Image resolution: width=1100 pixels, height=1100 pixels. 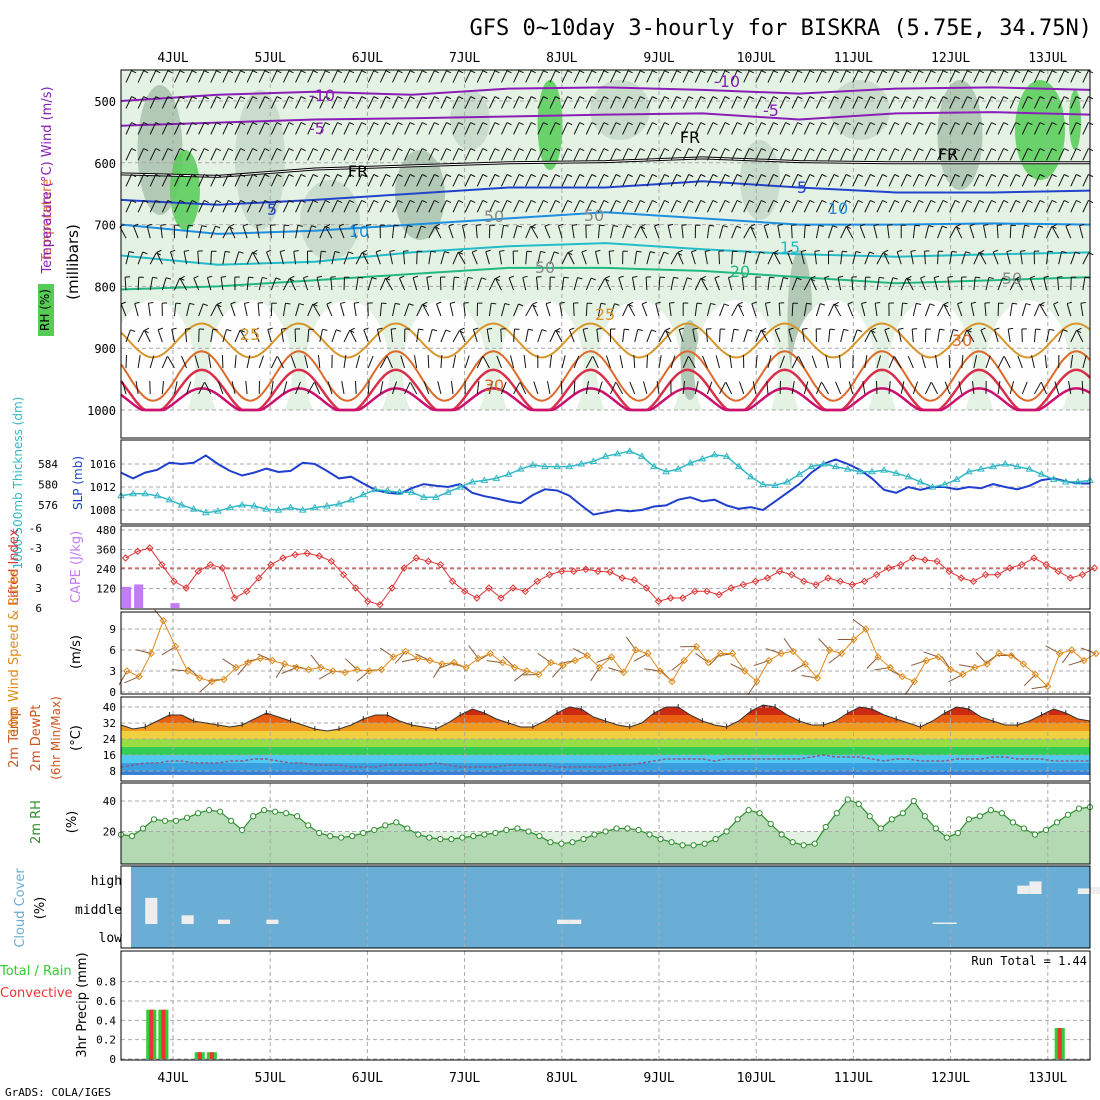 I want to click on precip-total-label: Total / Rain, so click(x=36, y=971).